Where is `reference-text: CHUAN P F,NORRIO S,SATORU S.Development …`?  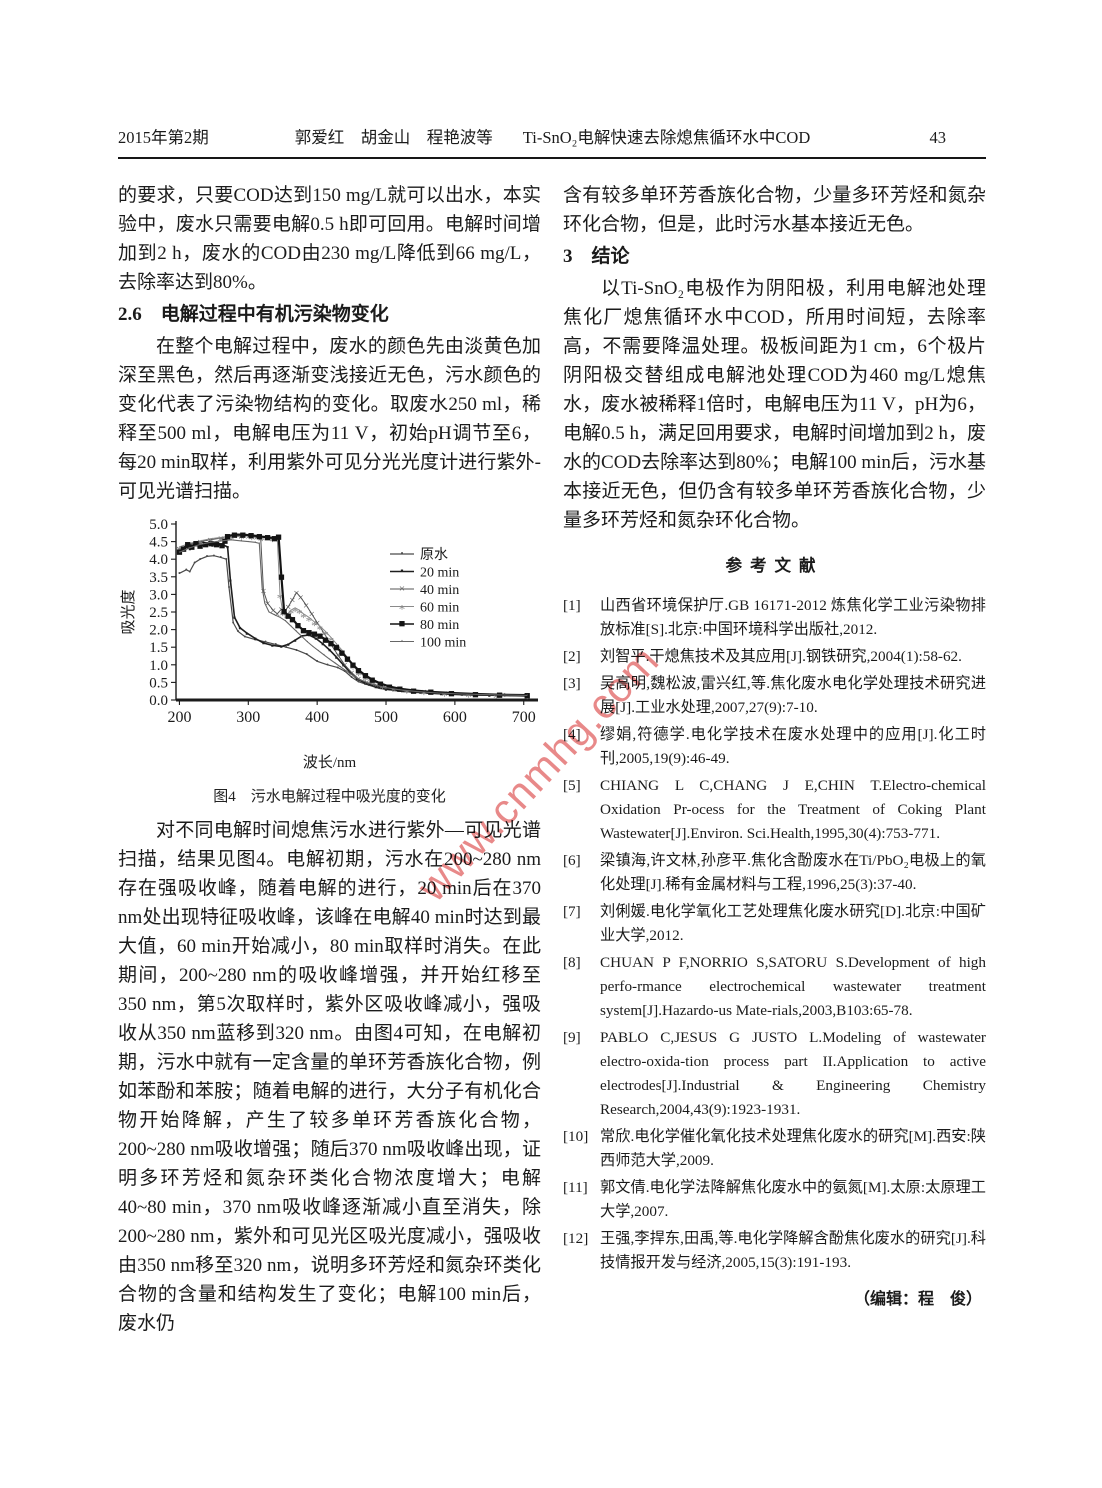
reference-text: CHUAN P F,NORRIO S,SATORU S.Development … is located at coordinates (793, 986).